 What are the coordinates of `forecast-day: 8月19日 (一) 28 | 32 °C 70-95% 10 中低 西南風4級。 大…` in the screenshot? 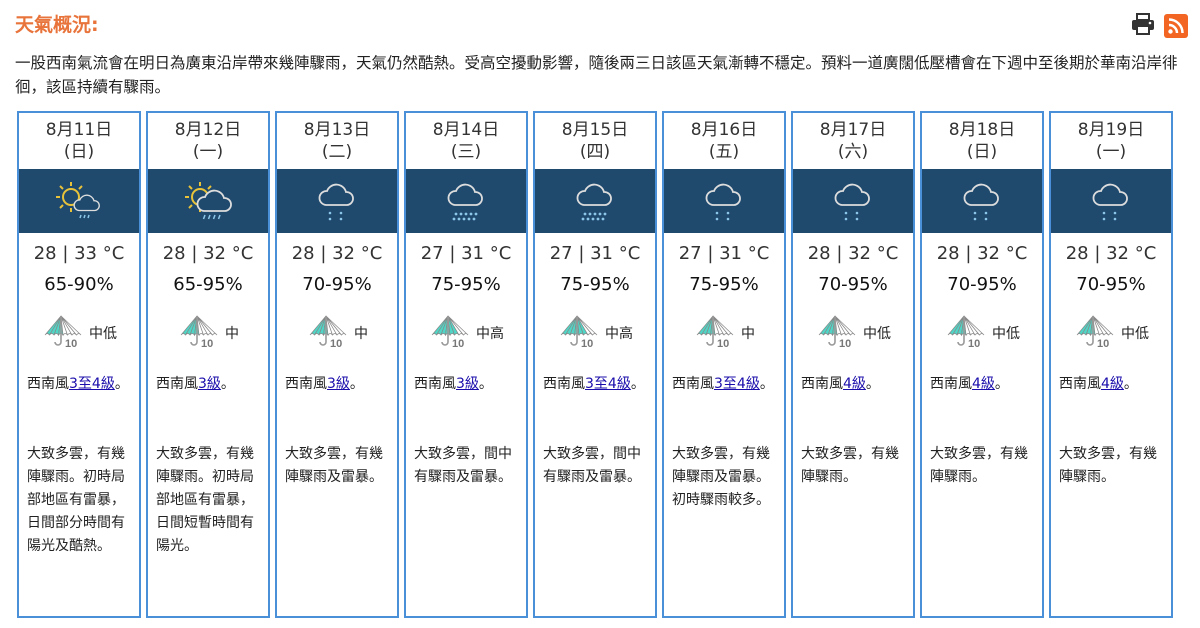 It's located at (1111, 364).